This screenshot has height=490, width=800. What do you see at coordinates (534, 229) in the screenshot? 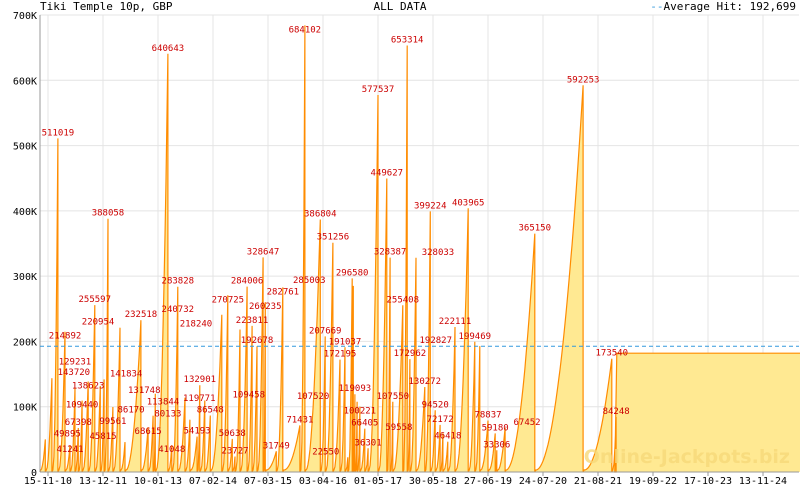
I see `peak-label: 365150` at bounding box center [534, 229].